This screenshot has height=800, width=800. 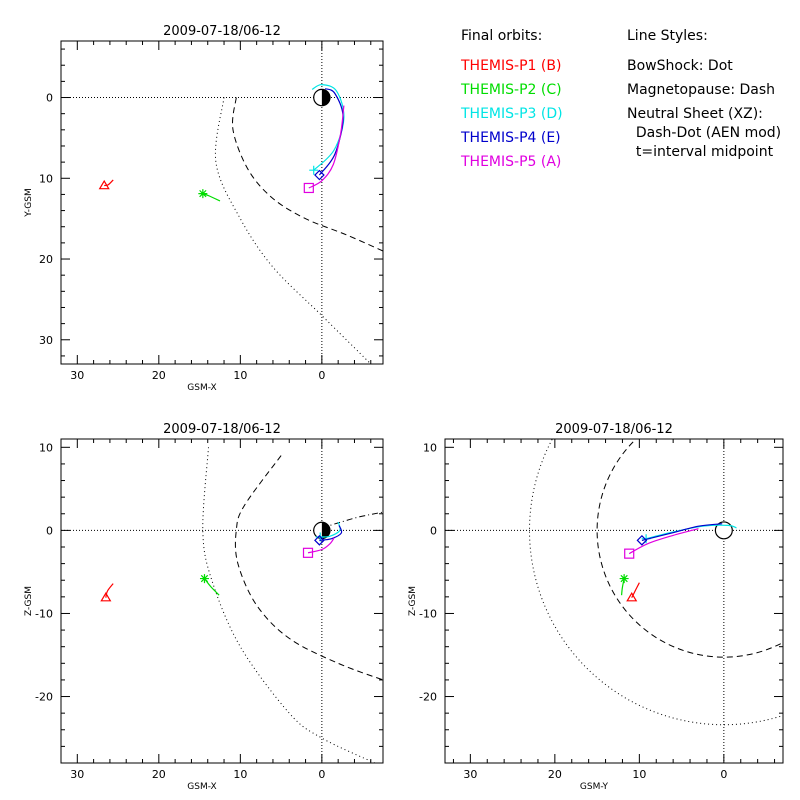 What do you see at coordinates (501, 36) in the screenshot?
I see `orbits-heading: Final orbits:` at bounding box center [501, 36].